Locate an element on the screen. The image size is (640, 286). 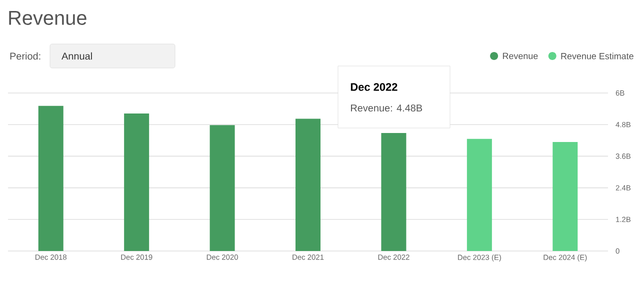
text: Period: is located at coordinates (25, 56).